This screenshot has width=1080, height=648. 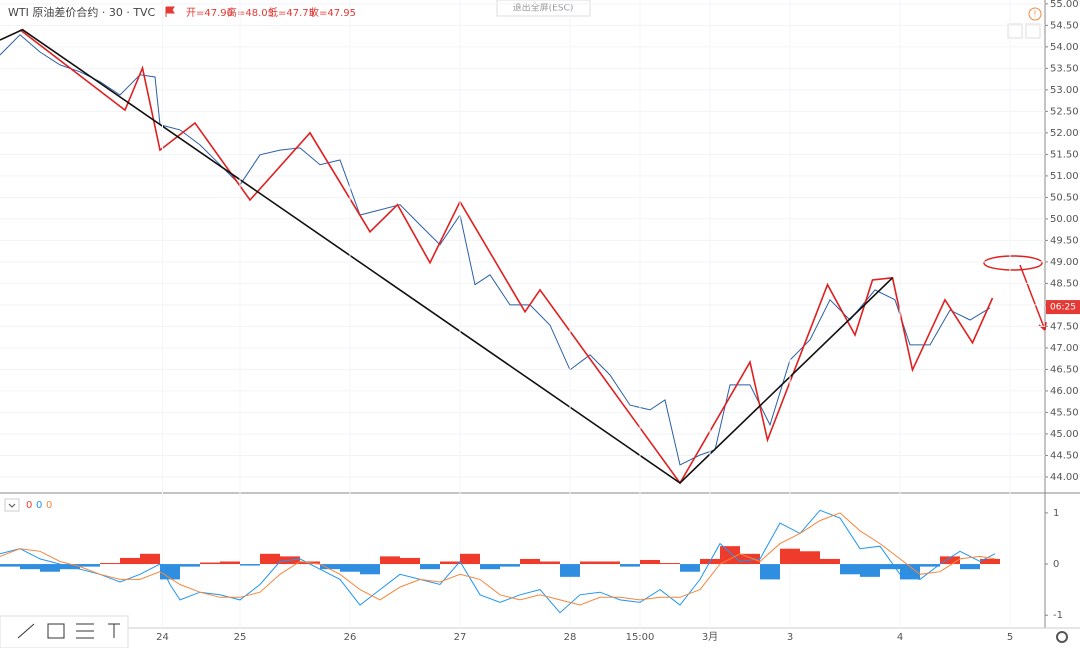 What do you see at coordinates (85, 631) in the screenshot?
I see `fib-tool` at bounding box center [85, 631].